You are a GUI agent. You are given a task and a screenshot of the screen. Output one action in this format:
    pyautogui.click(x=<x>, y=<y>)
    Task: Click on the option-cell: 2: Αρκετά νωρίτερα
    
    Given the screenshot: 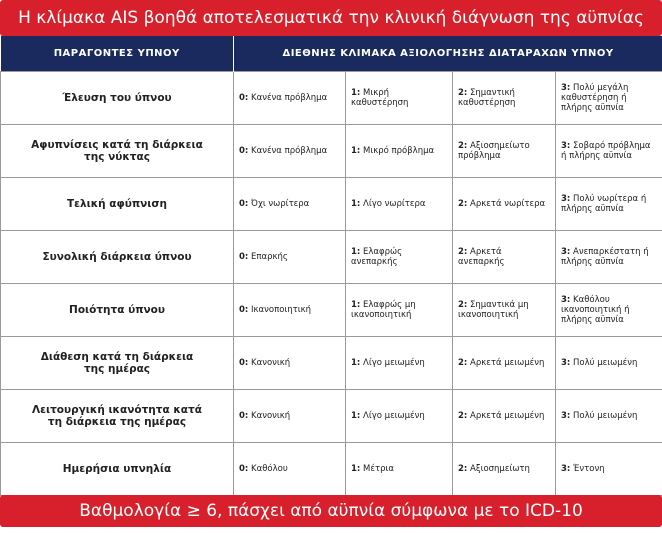 What is the action you would take?
    pyautogui.click(x=504, y=204)
    